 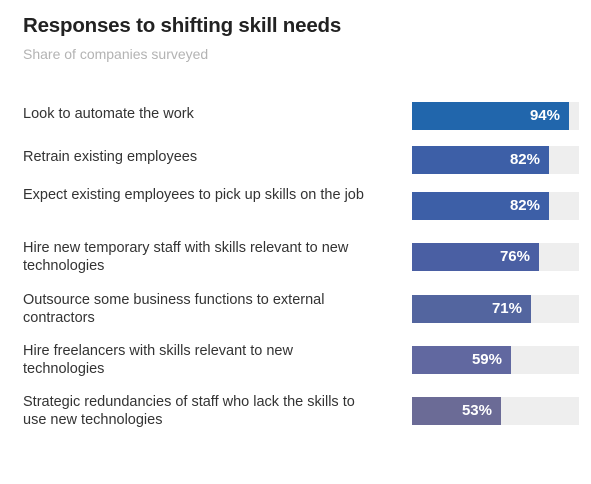 I want to click on bar-track: 59%, so click(x=495, y=360).